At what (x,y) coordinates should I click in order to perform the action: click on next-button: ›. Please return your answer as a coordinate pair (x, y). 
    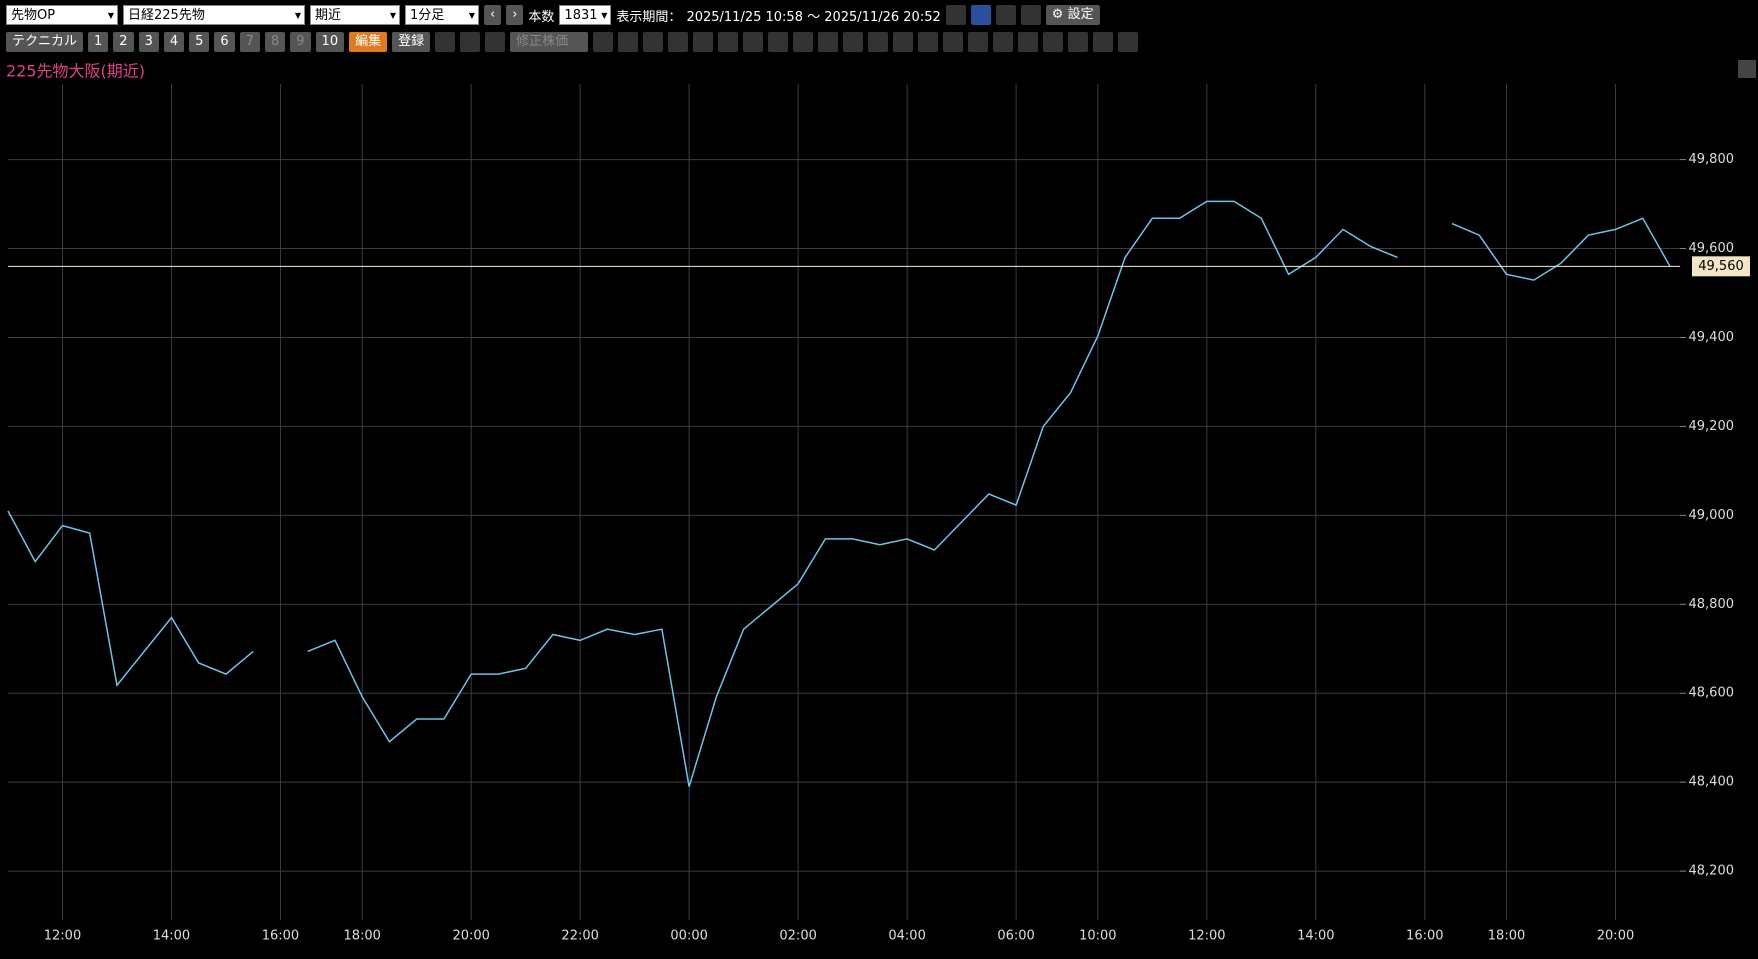
    Looking at the image, I should click on (515, 15).